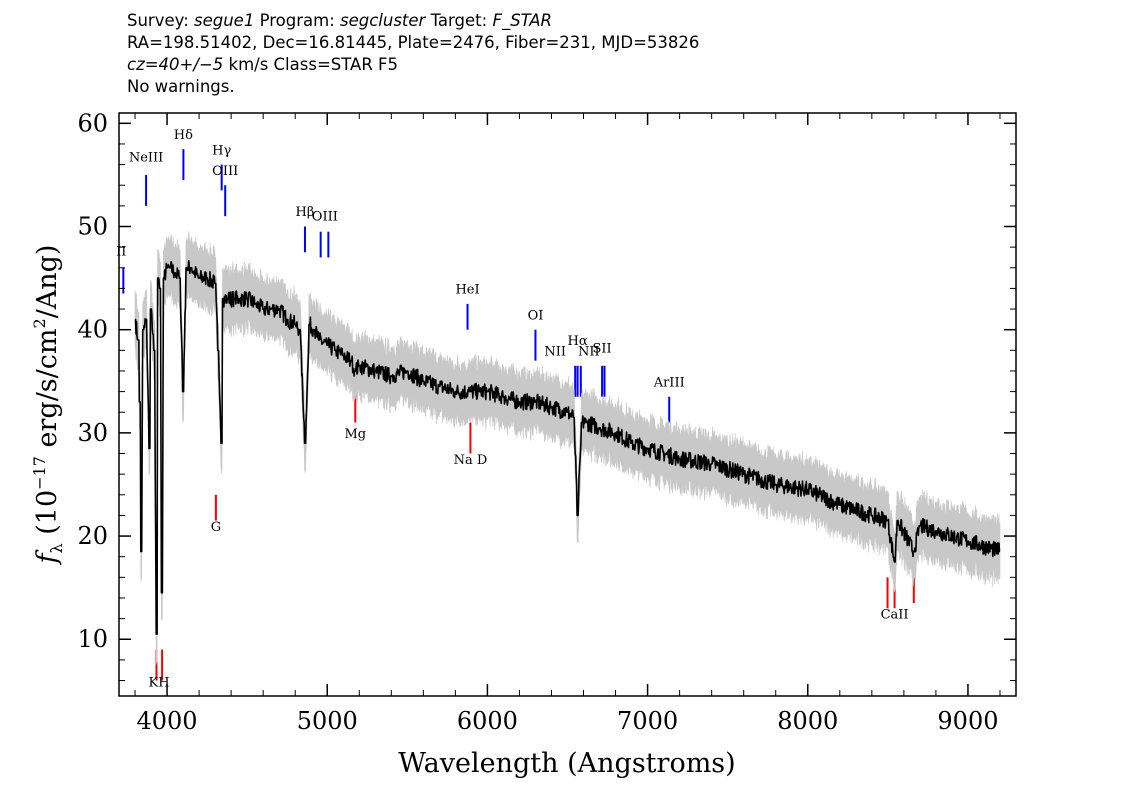 This screenshot has width=1134, height=810. I want to click on line-label: G, so click(216, 527).